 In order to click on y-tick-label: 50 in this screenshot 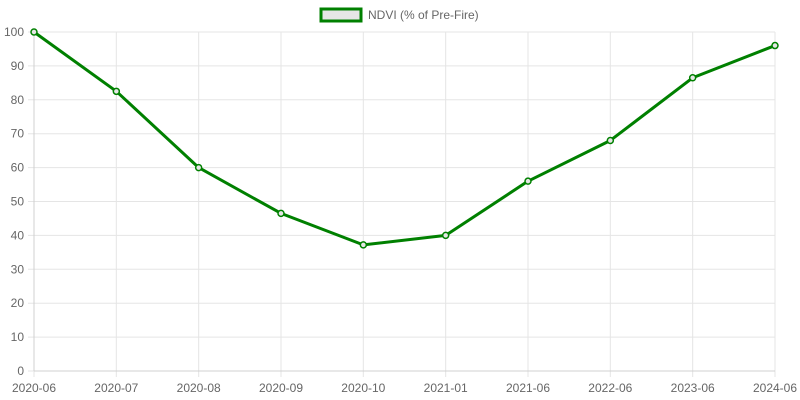, I will do `click(18, 202)`.